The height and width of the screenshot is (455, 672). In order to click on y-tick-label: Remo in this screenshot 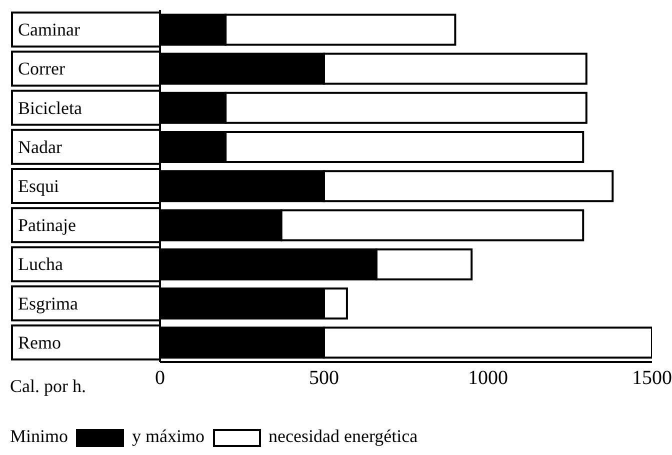, I will do `click(39, 342)`.